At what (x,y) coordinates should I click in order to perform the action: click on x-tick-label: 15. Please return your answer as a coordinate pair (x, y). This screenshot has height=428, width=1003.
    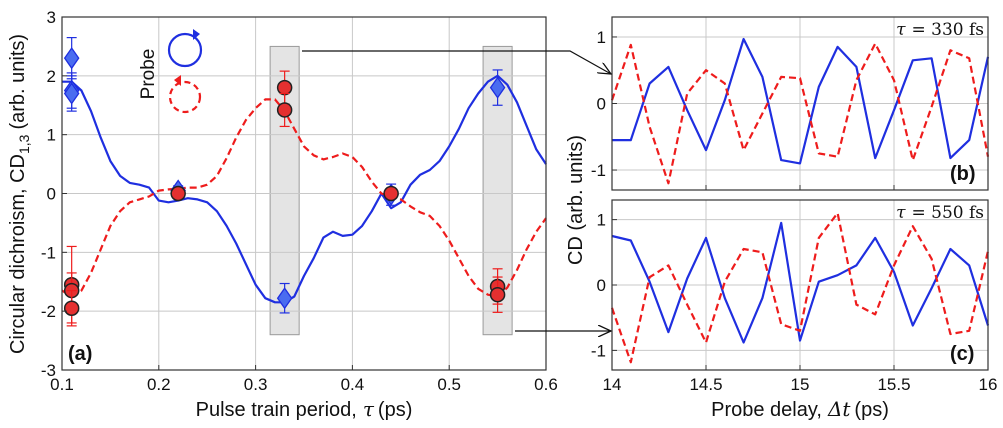
    Looking at the image, I should click on (800, 384).